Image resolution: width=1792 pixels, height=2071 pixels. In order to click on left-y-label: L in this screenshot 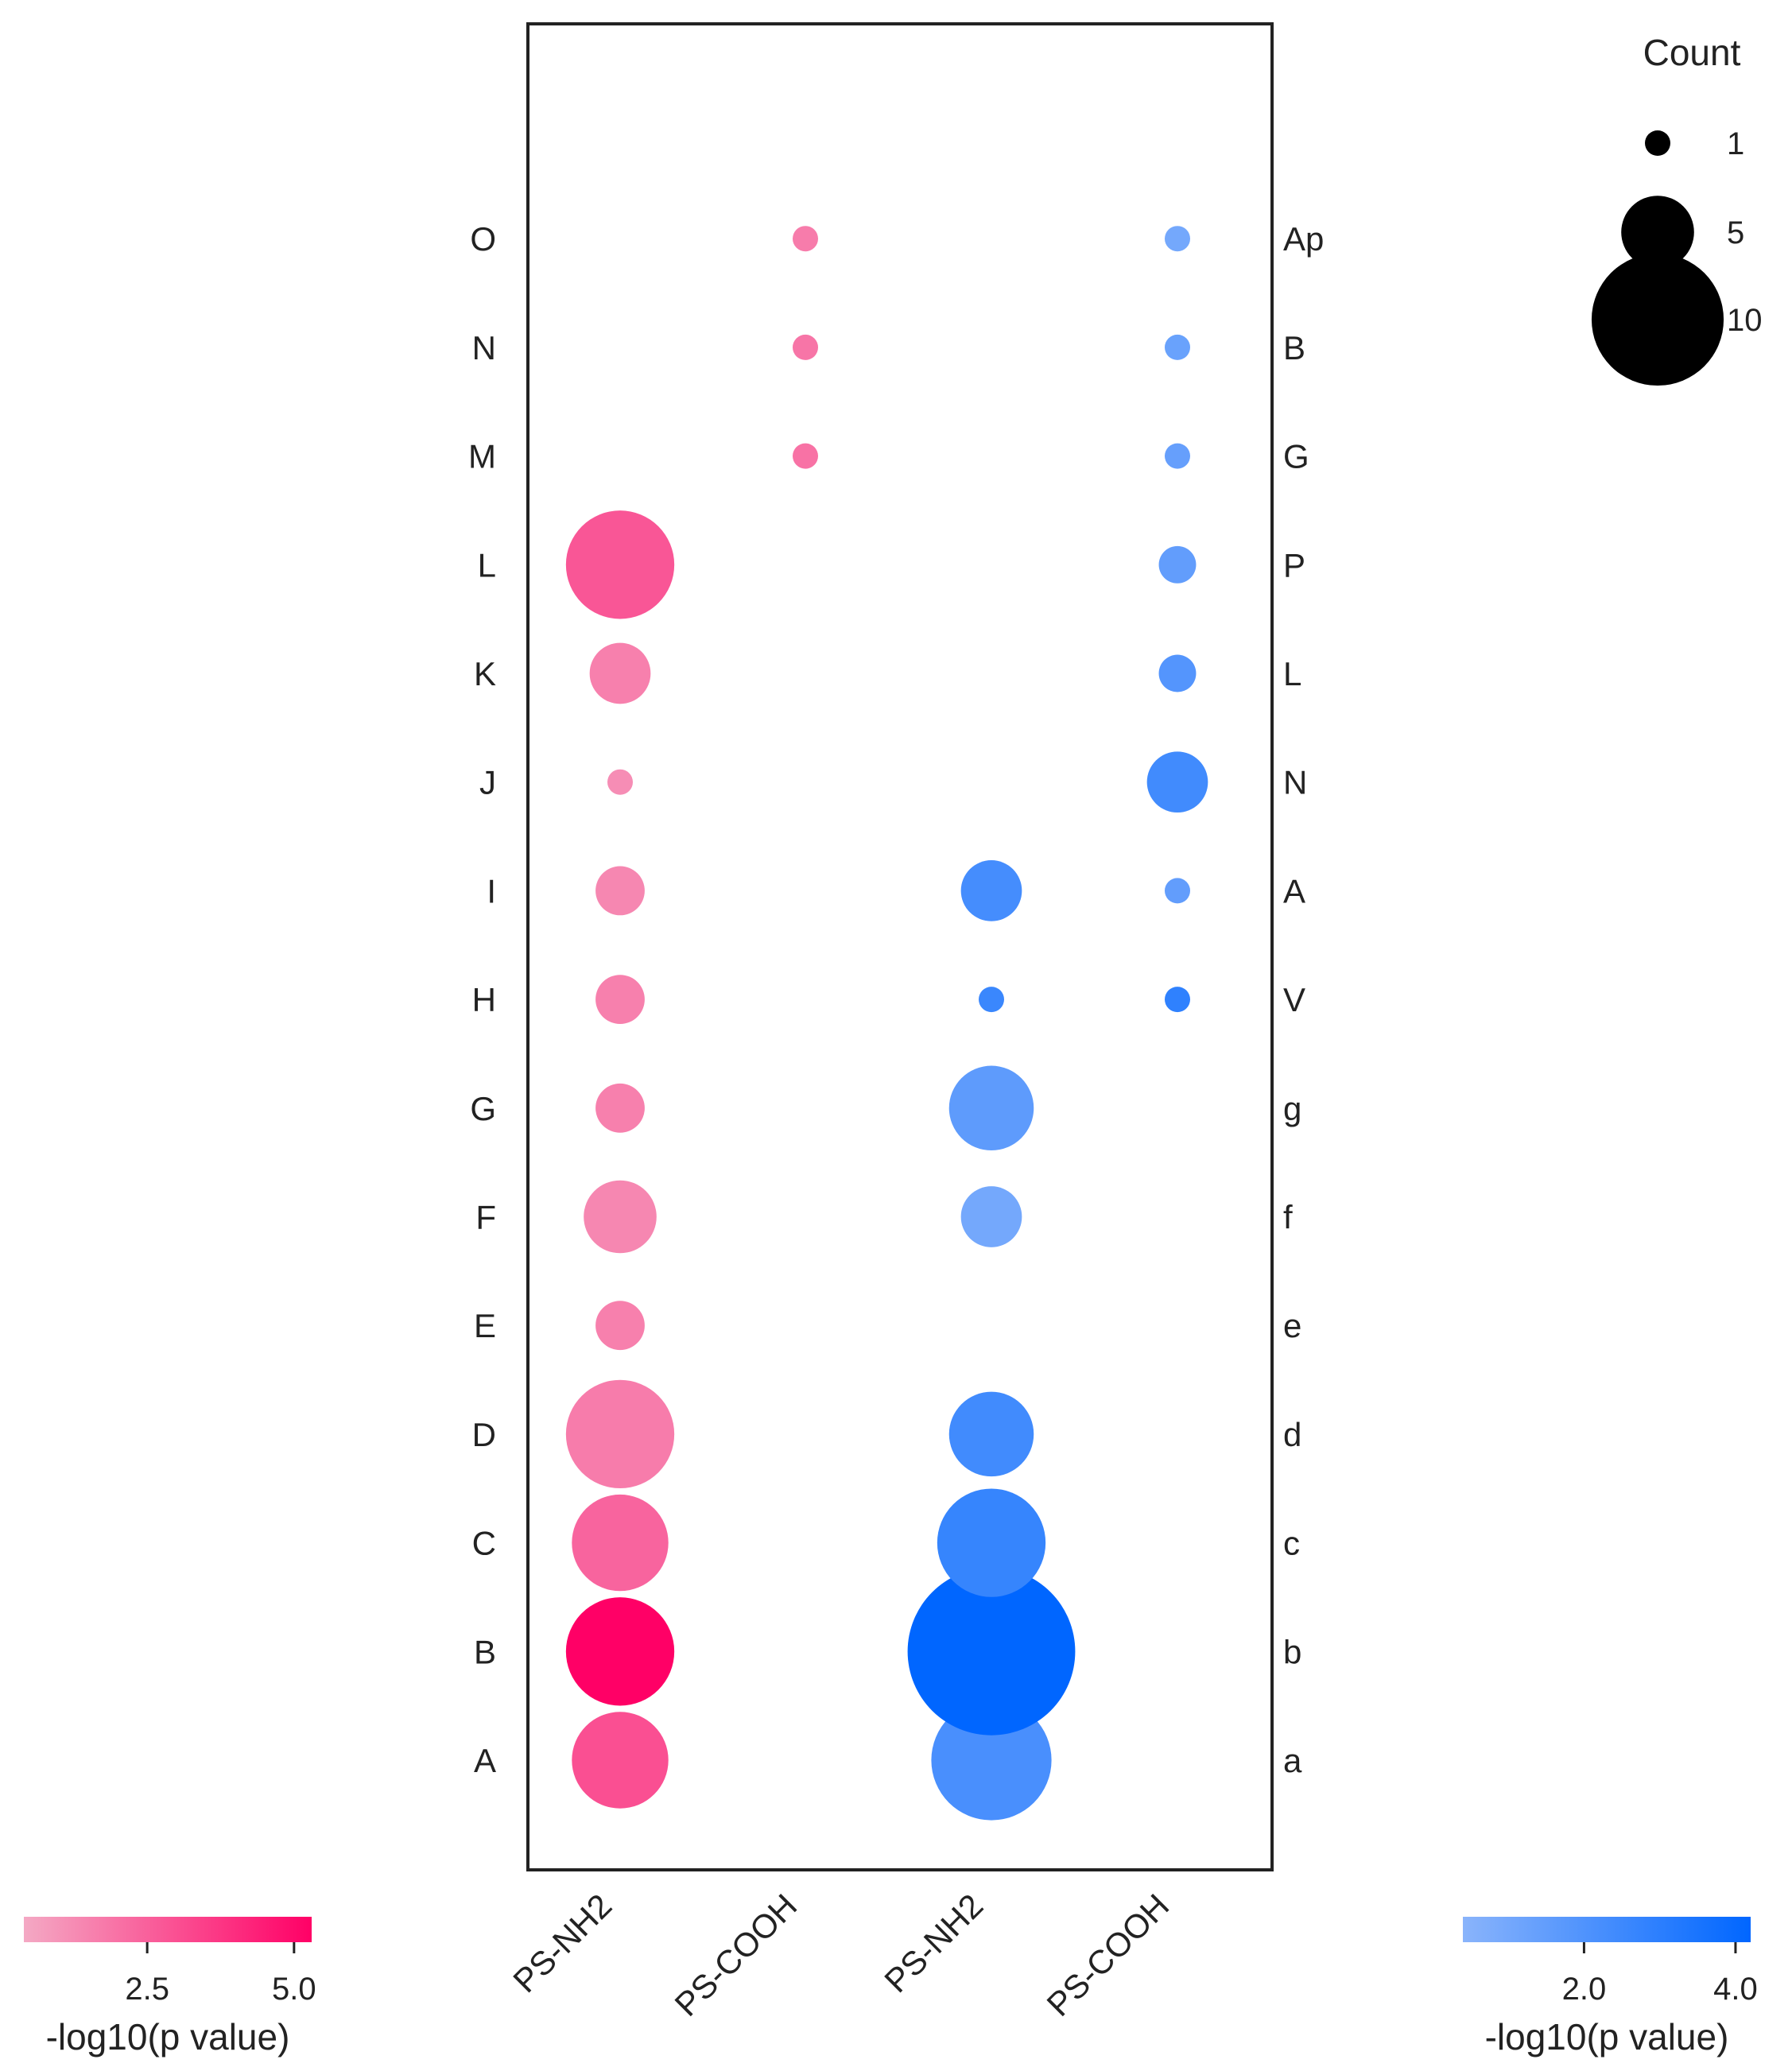, I will do `click(487, 565)`.